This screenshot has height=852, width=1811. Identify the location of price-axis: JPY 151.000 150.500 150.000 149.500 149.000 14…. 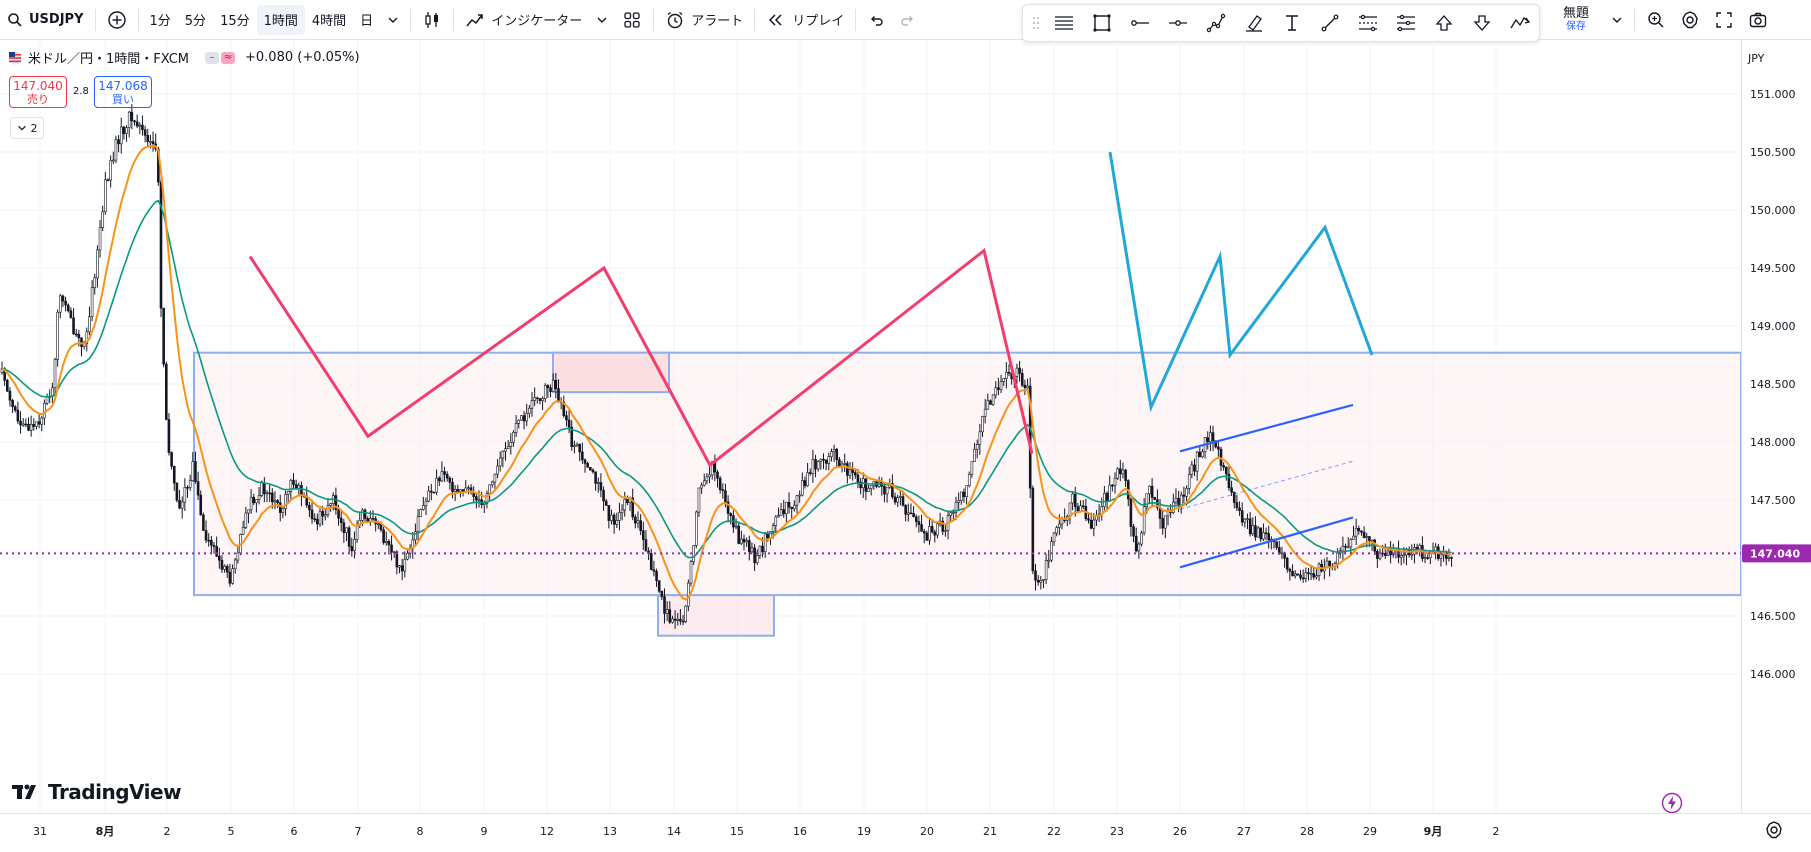
(1776, 426).